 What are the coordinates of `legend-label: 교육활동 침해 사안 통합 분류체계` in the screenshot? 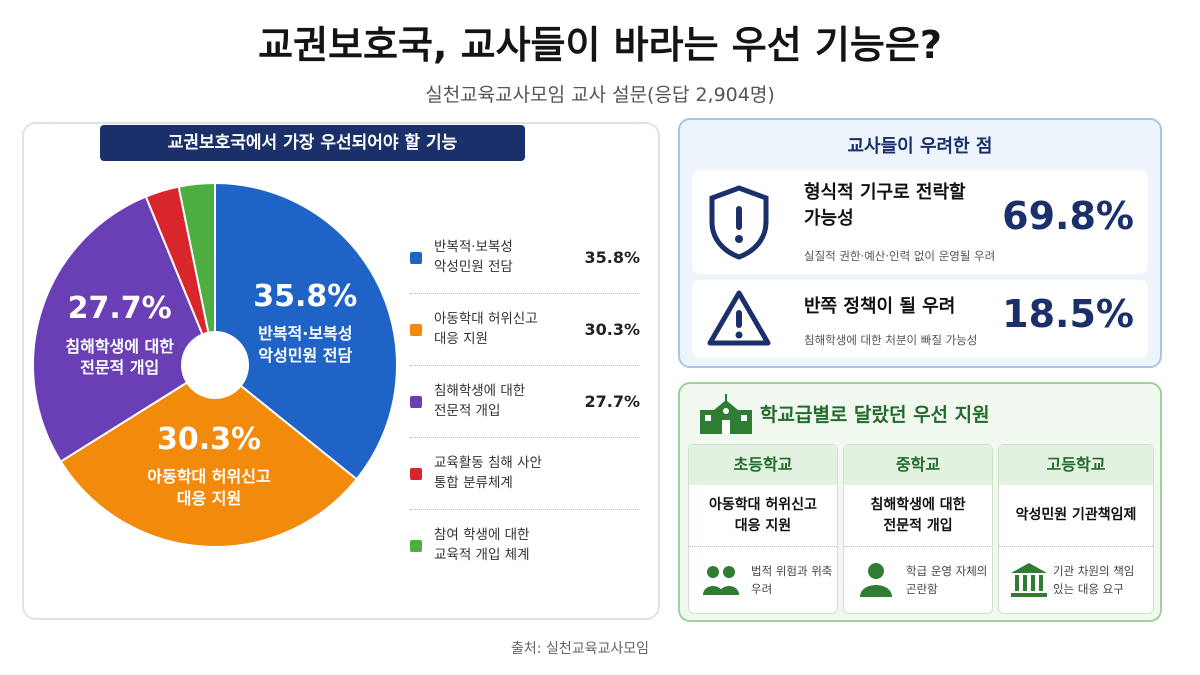 It's located at (488, 472).